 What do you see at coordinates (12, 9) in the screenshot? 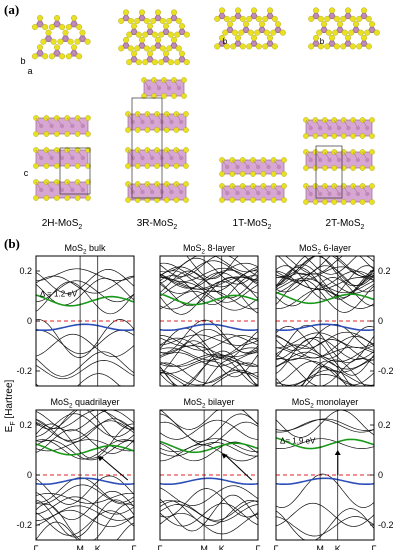
I see `panel-a-label: (a)` at bounding box center [12, 9].